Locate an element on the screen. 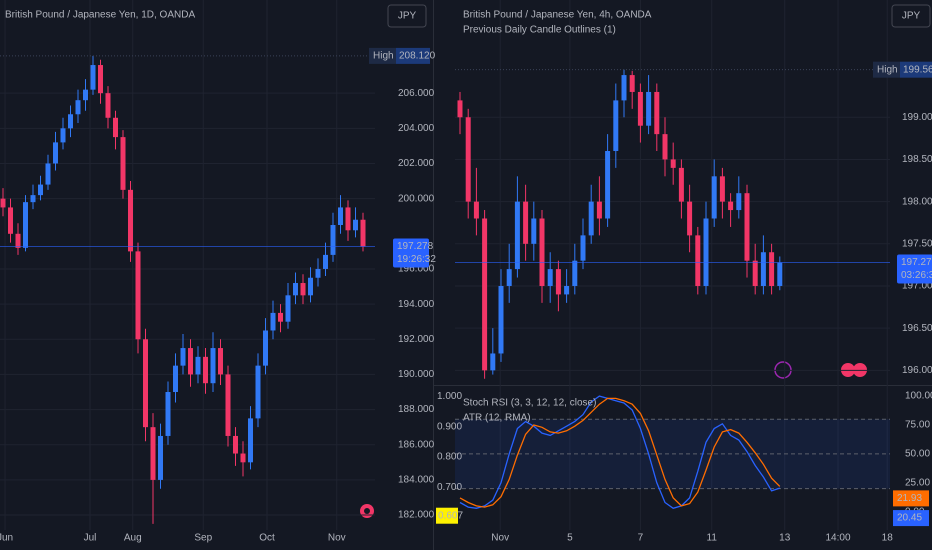 The height and width of the screenshot is (550, 932). y-tick-label: 50.00 is located at coordinates (917, 454).